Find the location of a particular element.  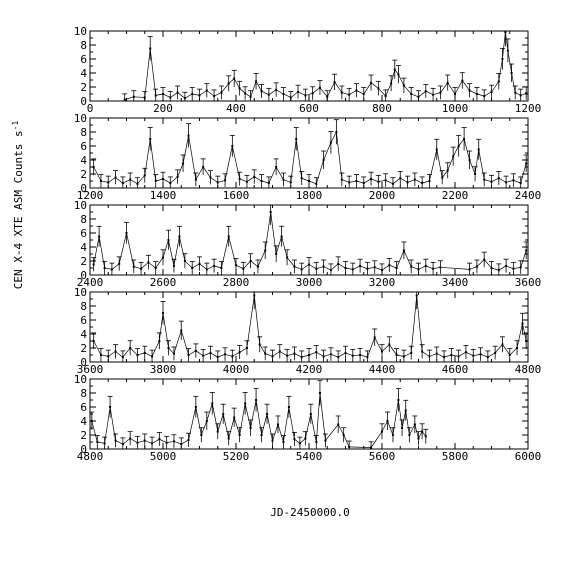

y-tick-label: 10 is located at coordinates (80, 31).